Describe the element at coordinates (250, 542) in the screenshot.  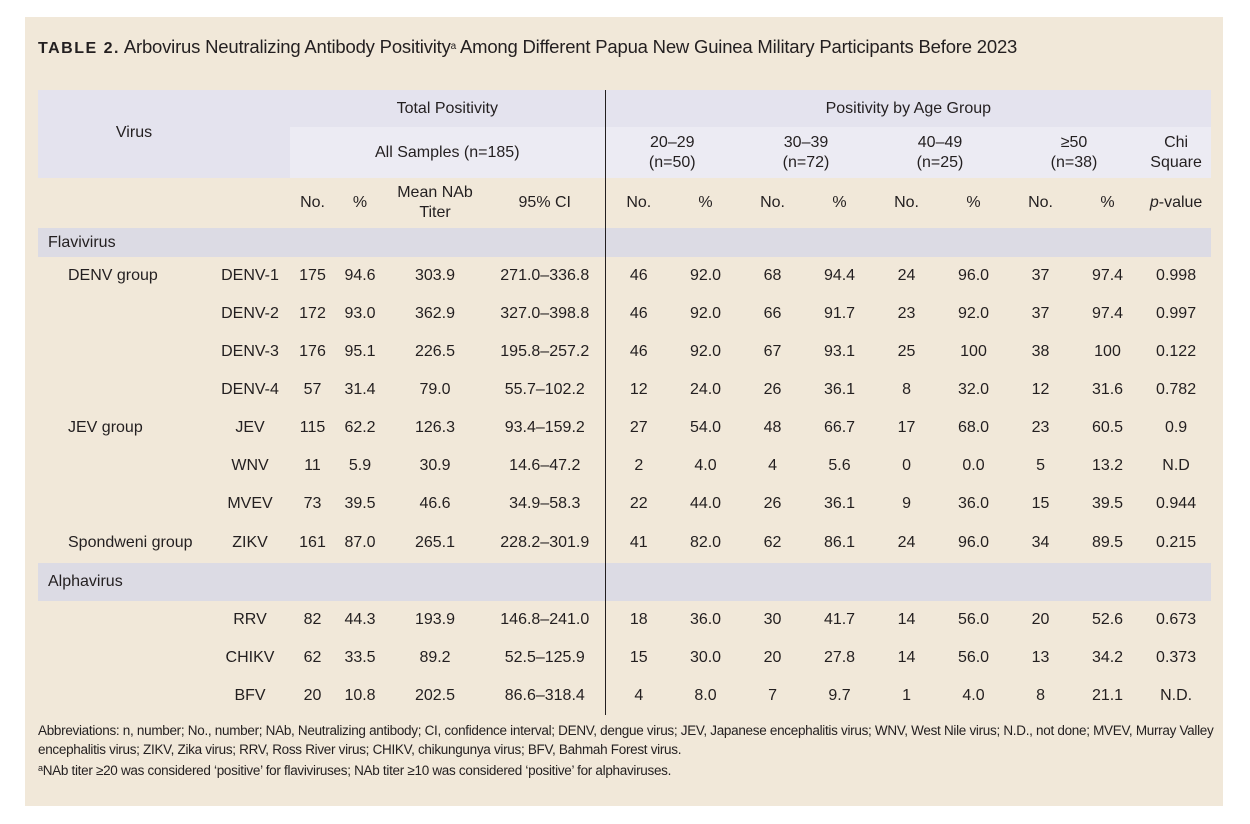
I see `virus-name: ZIKV` at that location.